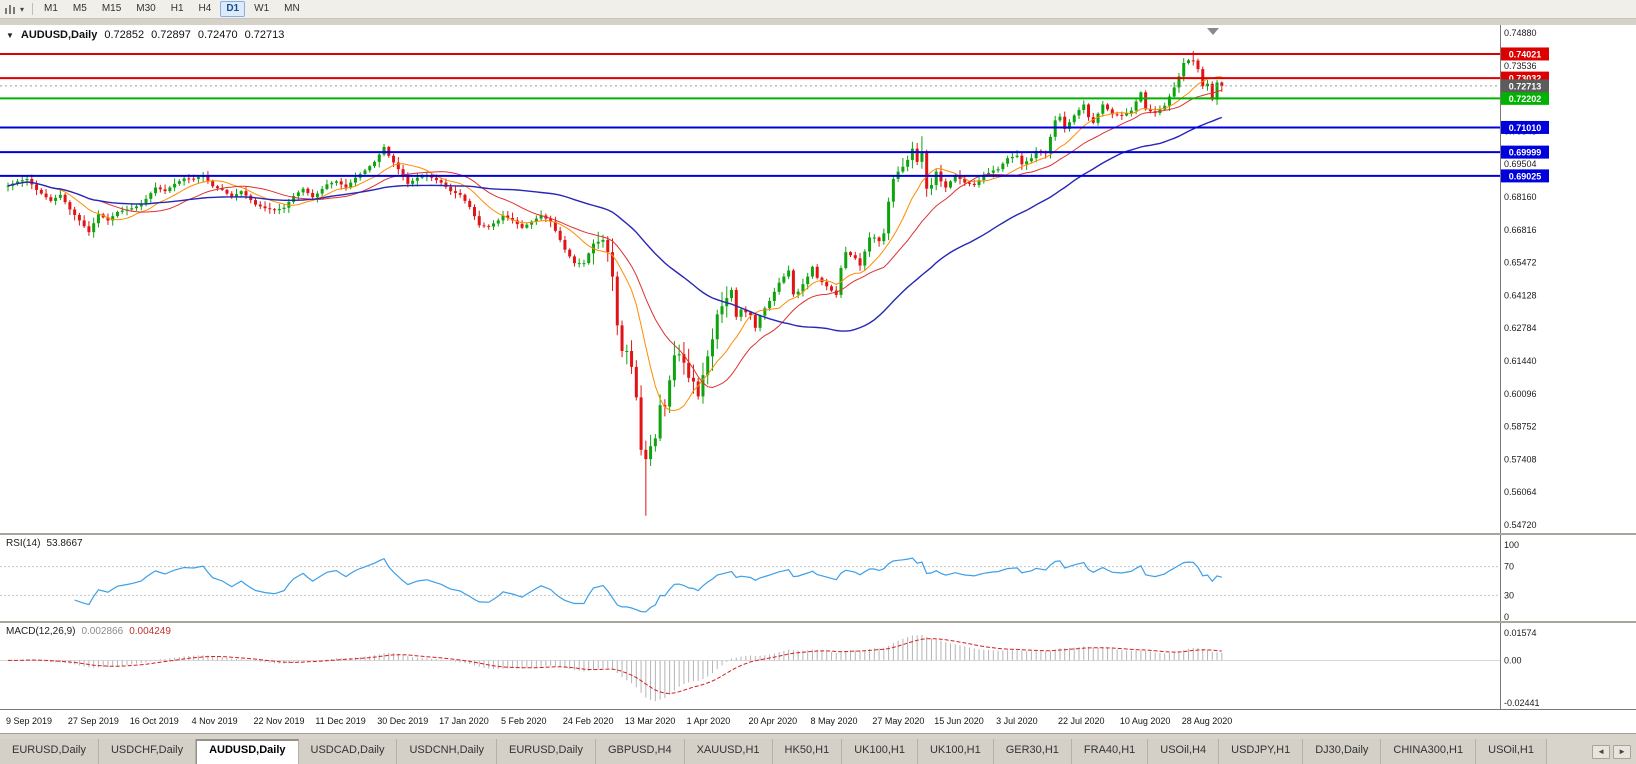 This screenshot has height=764, width=1636. I want to click on date-label: 24 Feb 2020, so click(588, 721).